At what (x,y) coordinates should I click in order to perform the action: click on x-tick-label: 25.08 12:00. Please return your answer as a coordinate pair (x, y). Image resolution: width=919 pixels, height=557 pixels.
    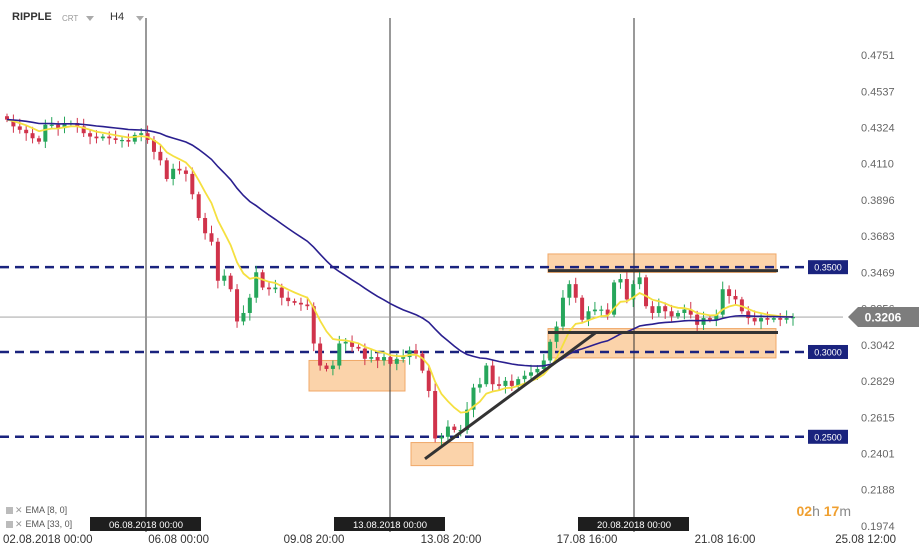
    Looking at the image, I should click on (865, 540).